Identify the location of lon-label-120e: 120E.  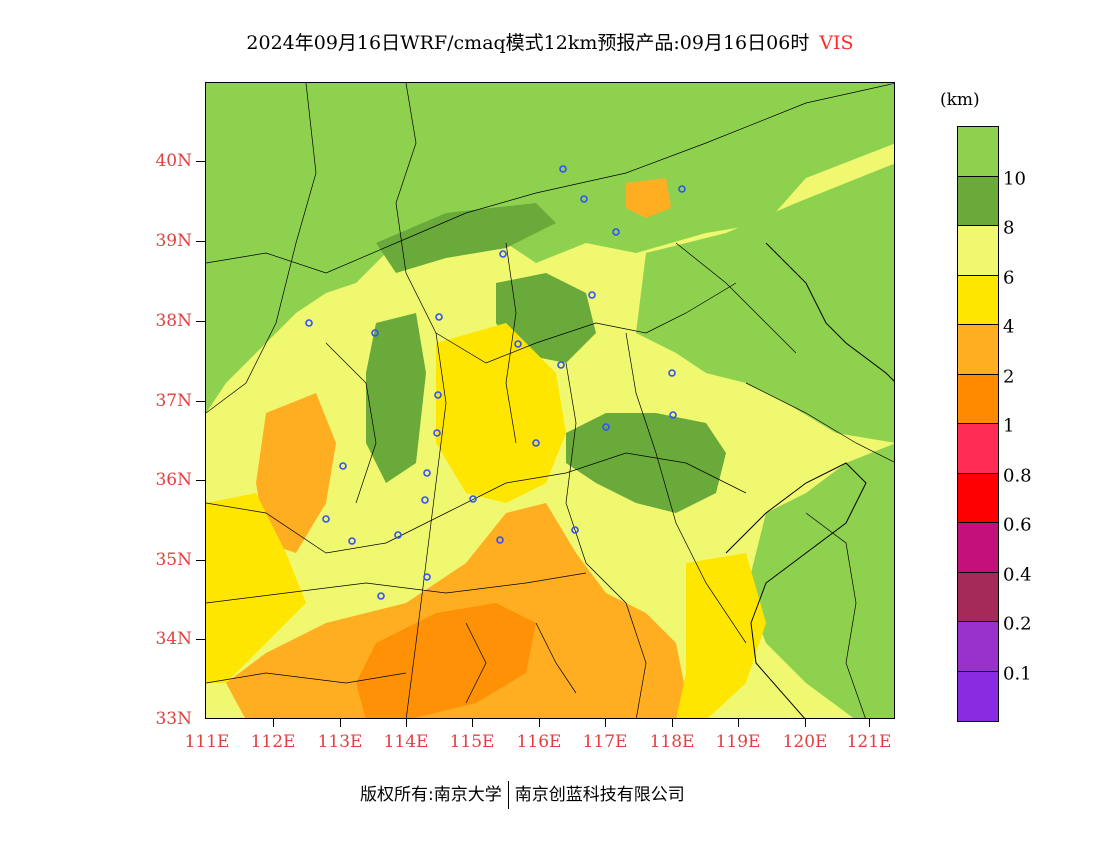
(805, 742).